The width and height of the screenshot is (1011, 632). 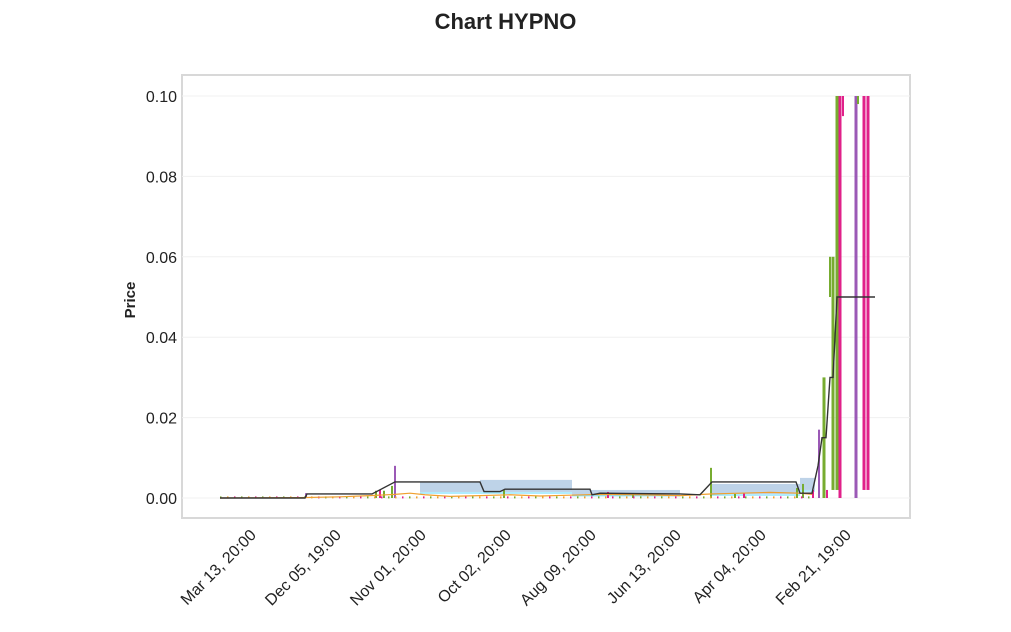 I want to click on x-tick-label: Jun 13, 20:00, so click(x=644, y=567).